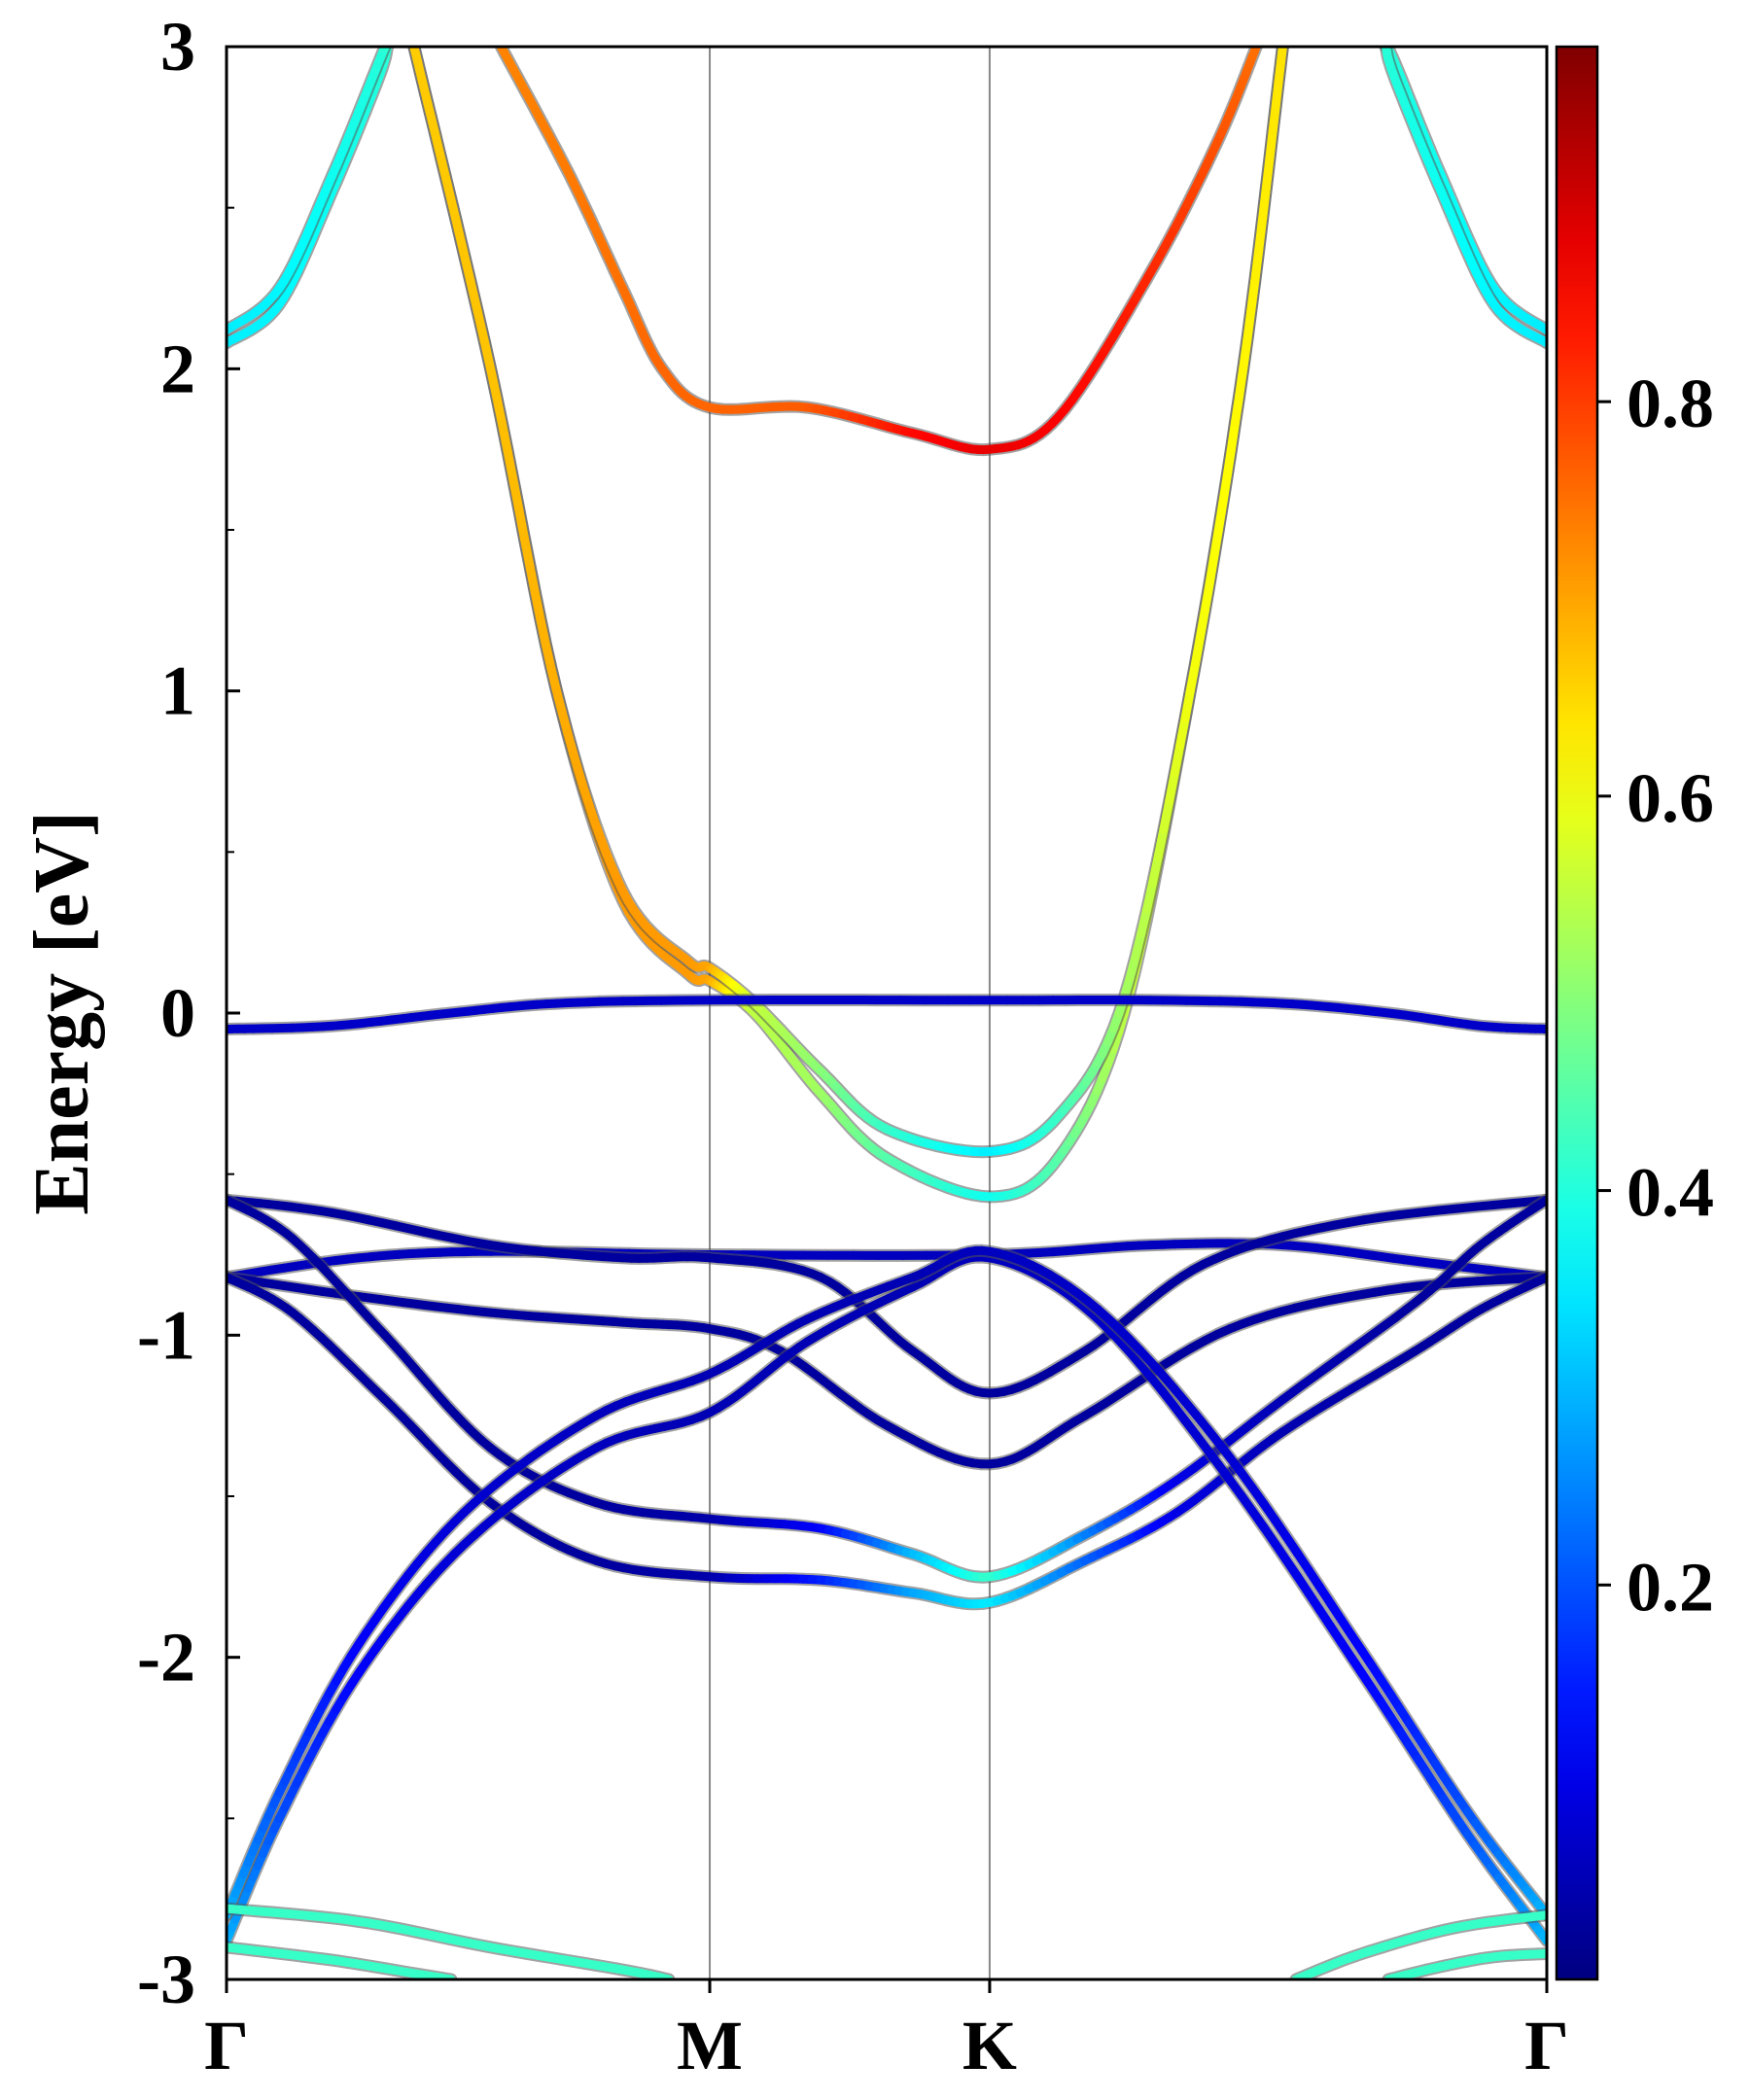  Describe the element at coordinates (177, 691) in the screenshot. I see `y-tick-label: 1` at that location.